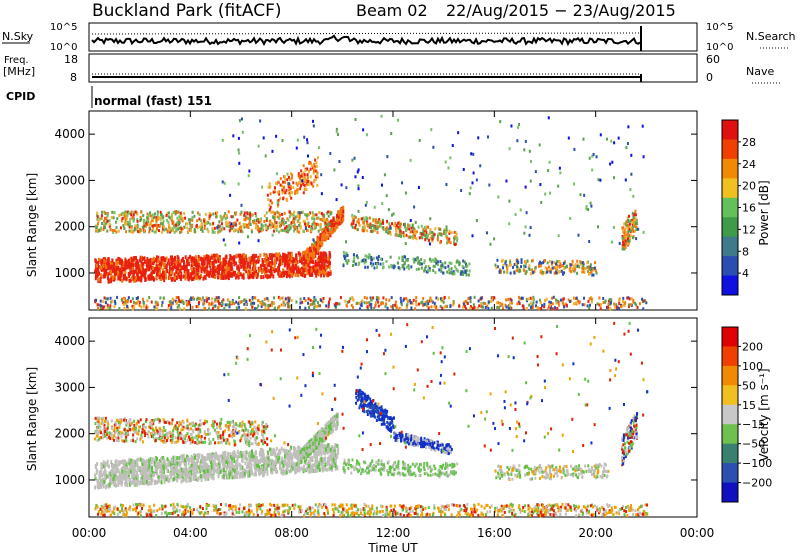 The width and height of the screenshot is (800, 558). What do you see at coordinates (71, 59) in the screenshot?
I see `freq-left-tick-top: 18` at bounding box center [71, 59].